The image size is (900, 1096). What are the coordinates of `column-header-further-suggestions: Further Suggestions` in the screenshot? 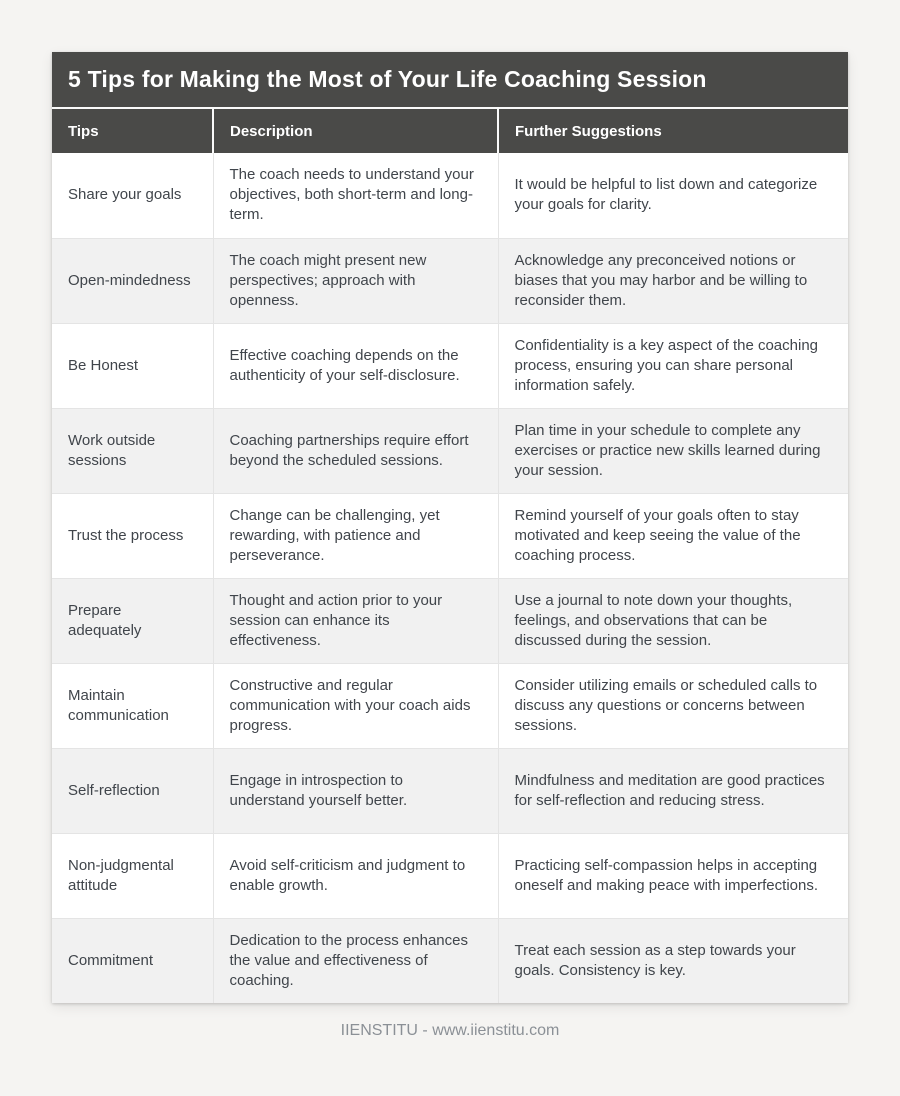 It's located at (672, 130).